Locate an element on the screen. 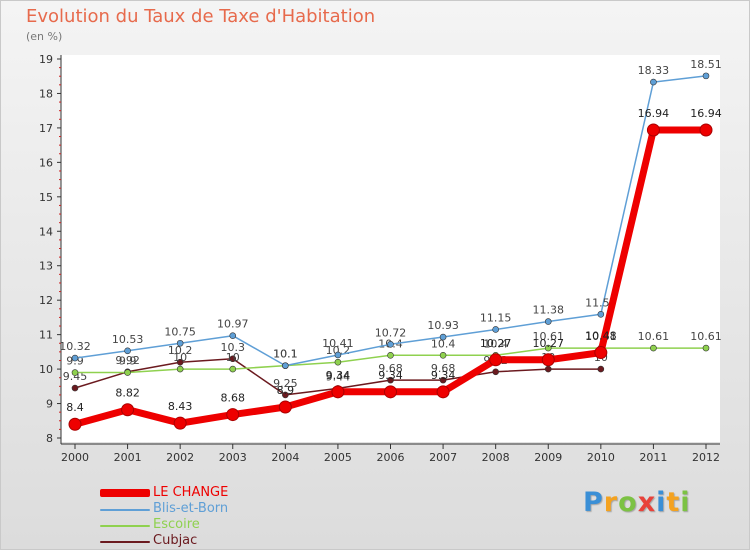  data-label: 10.48 is located at coordinates (601, 336).